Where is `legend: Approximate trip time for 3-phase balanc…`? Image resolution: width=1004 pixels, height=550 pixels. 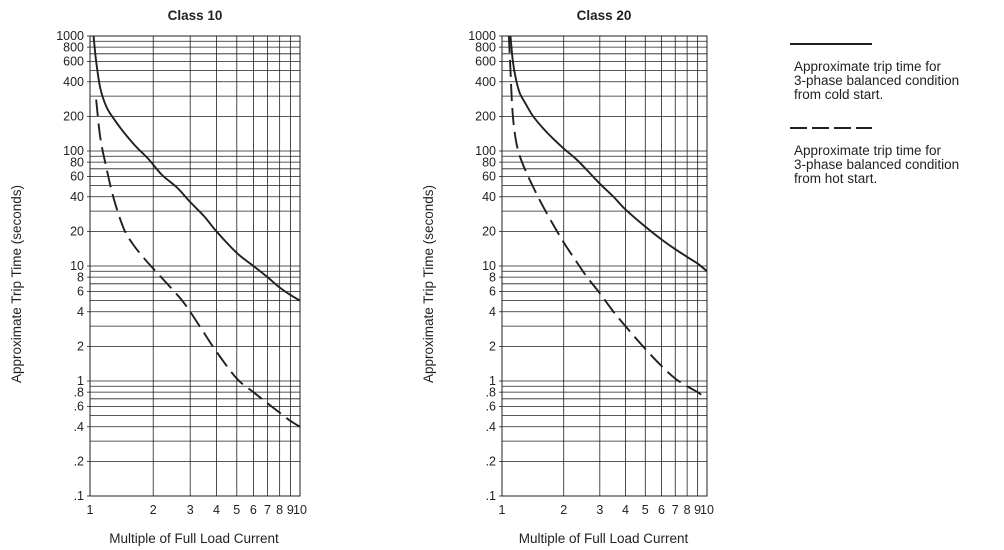 legend: Approximate trip time for 3-phase balanc… is located at coordinates (897, 113).